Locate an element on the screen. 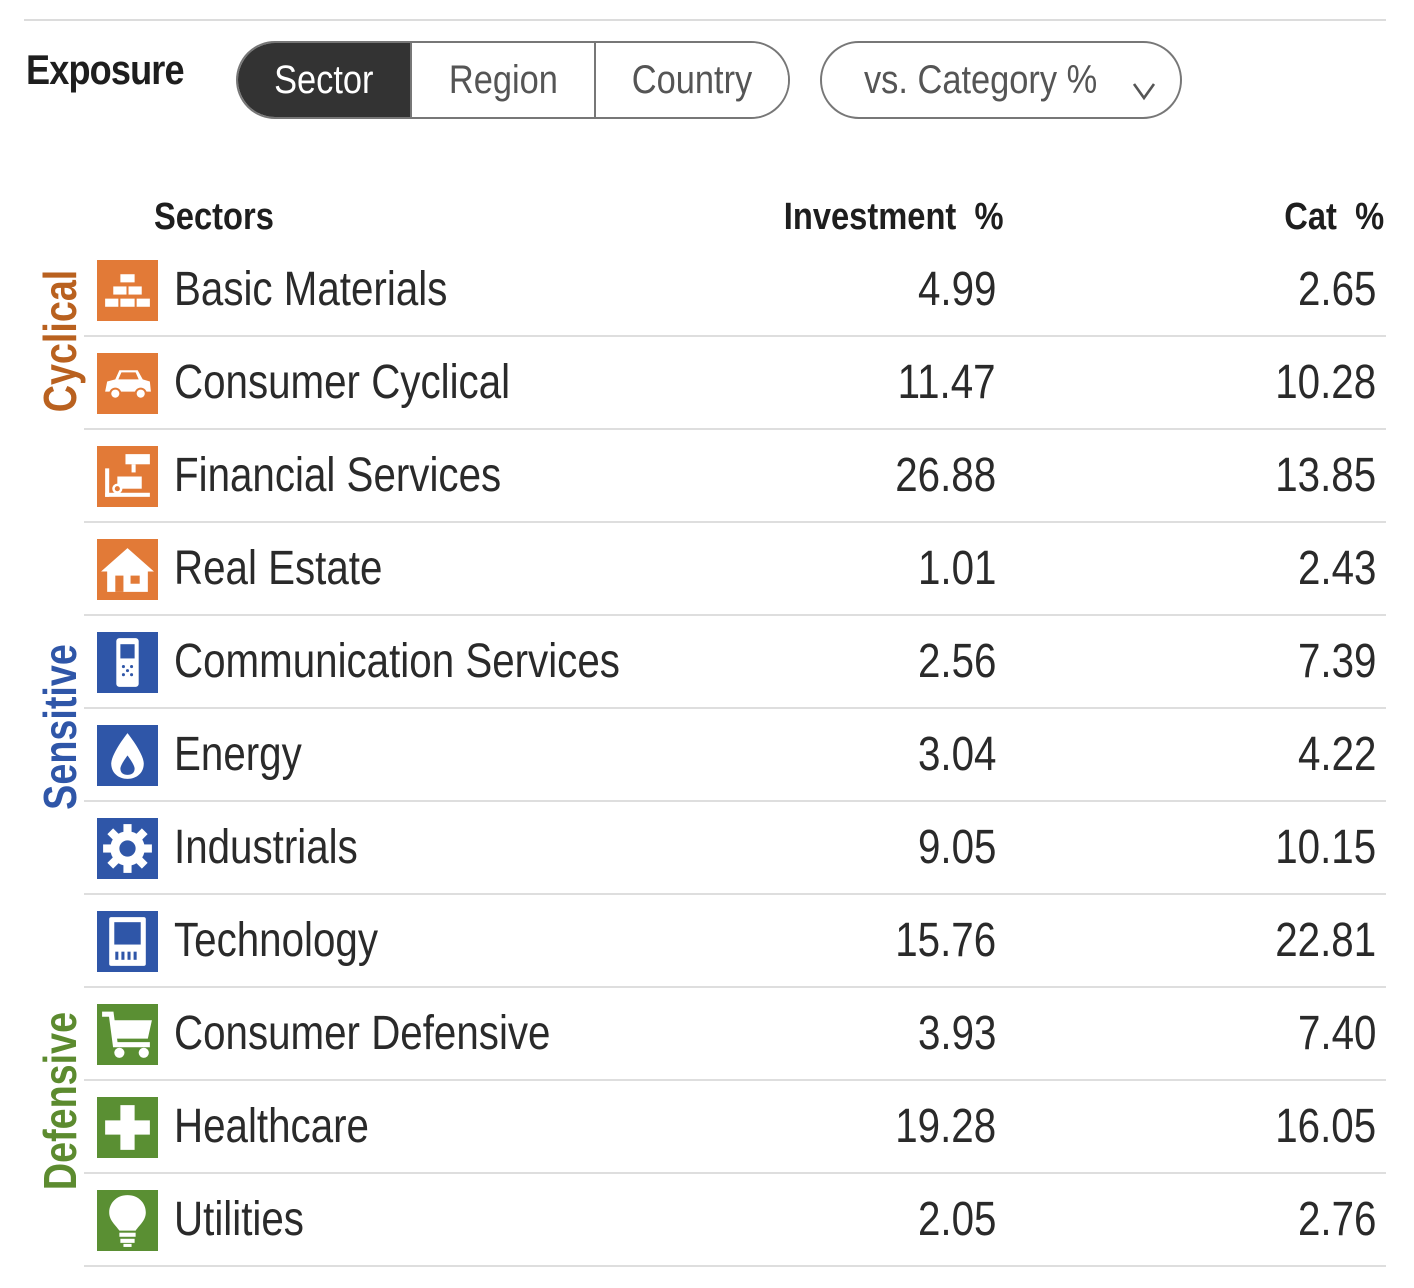 This screenshot has width=1414, height=1288. phone-icon is located at coordinates (127, 662).